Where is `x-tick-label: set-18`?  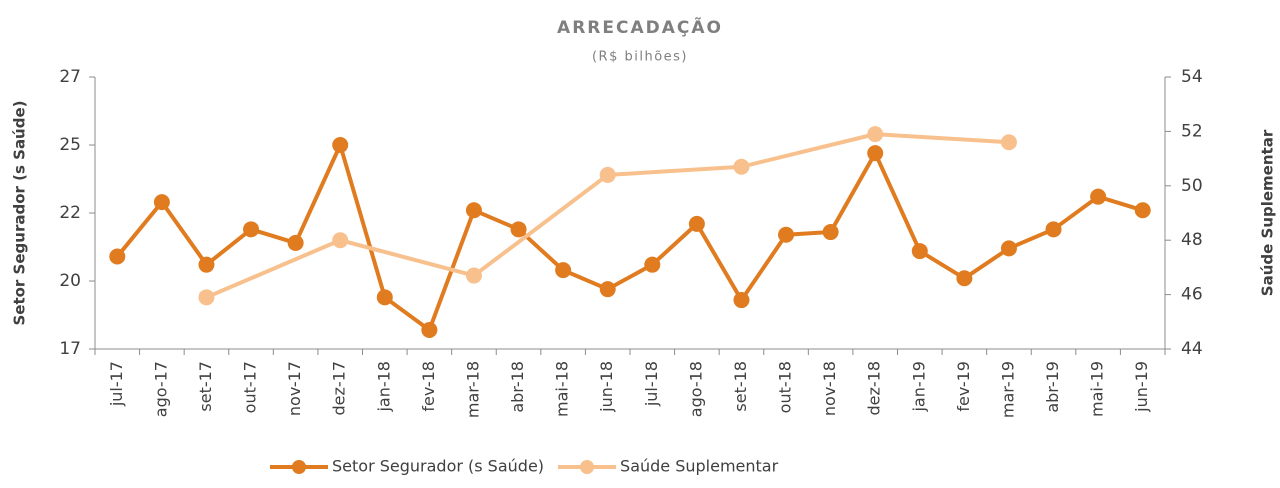 x-tick-label: set-18 is located at coordinates (740, 386).